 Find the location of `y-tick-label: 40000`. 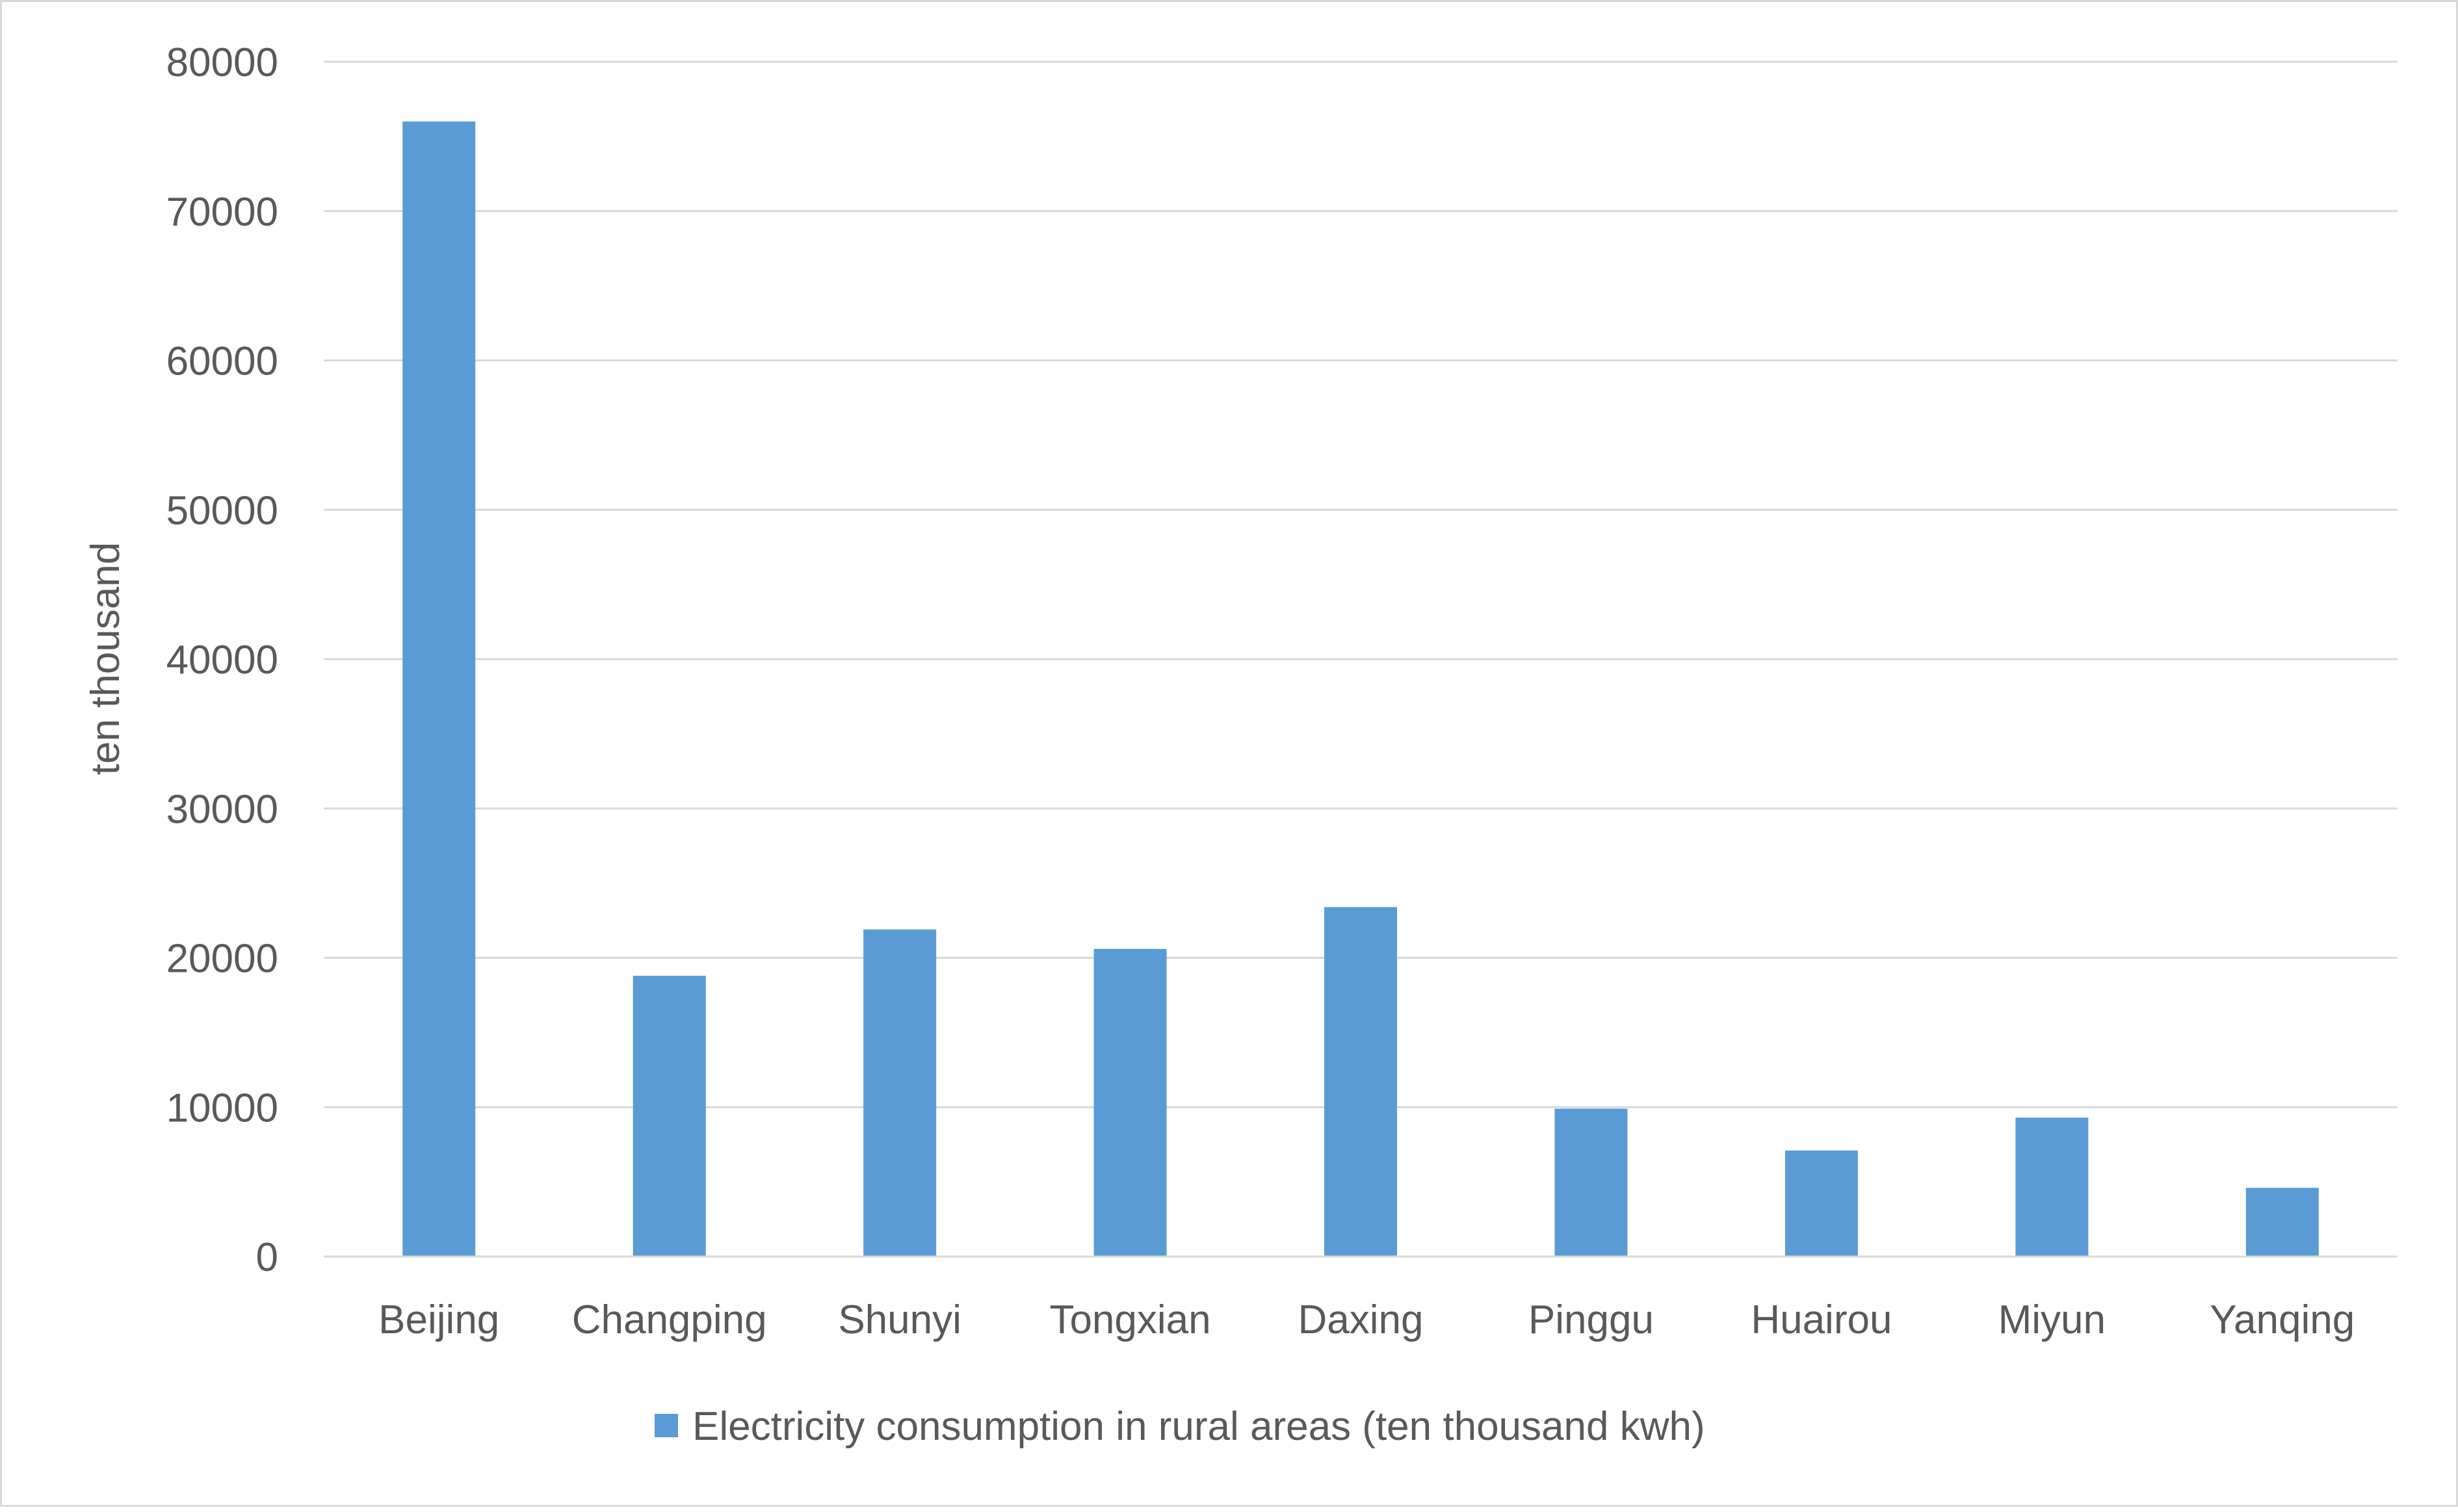

y-tick-label: 40000 is located at coordinates (222, 660).